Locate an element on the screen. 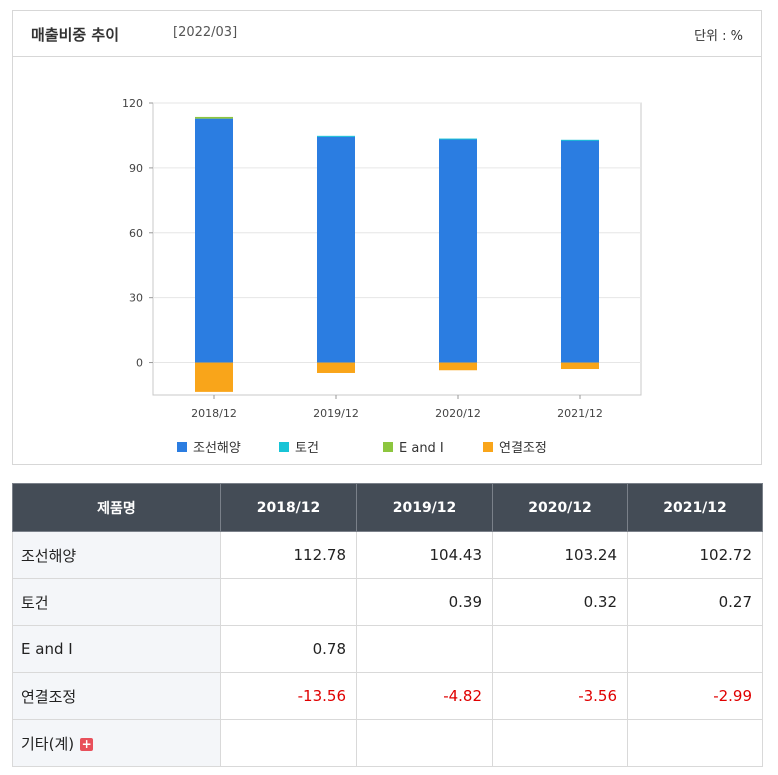 The height and width of the screenshot is (775, 778). row-name-label: 연결조정 is located at coordinates (49, 696).